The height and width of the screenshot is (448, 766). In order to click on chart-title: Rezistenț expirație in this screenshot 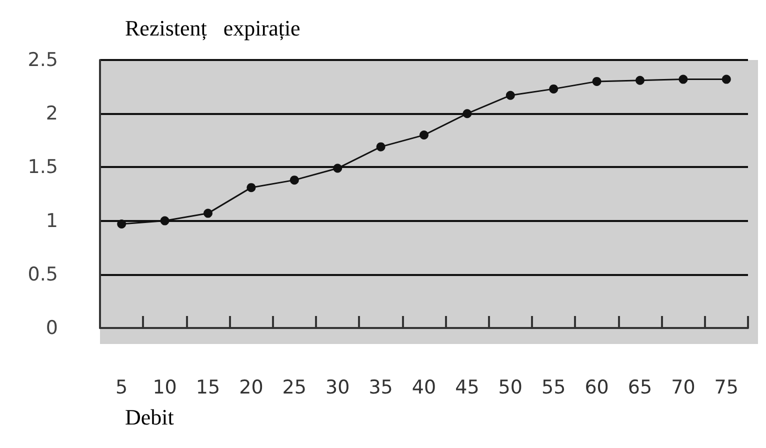, I will do `click(212, 28)`.